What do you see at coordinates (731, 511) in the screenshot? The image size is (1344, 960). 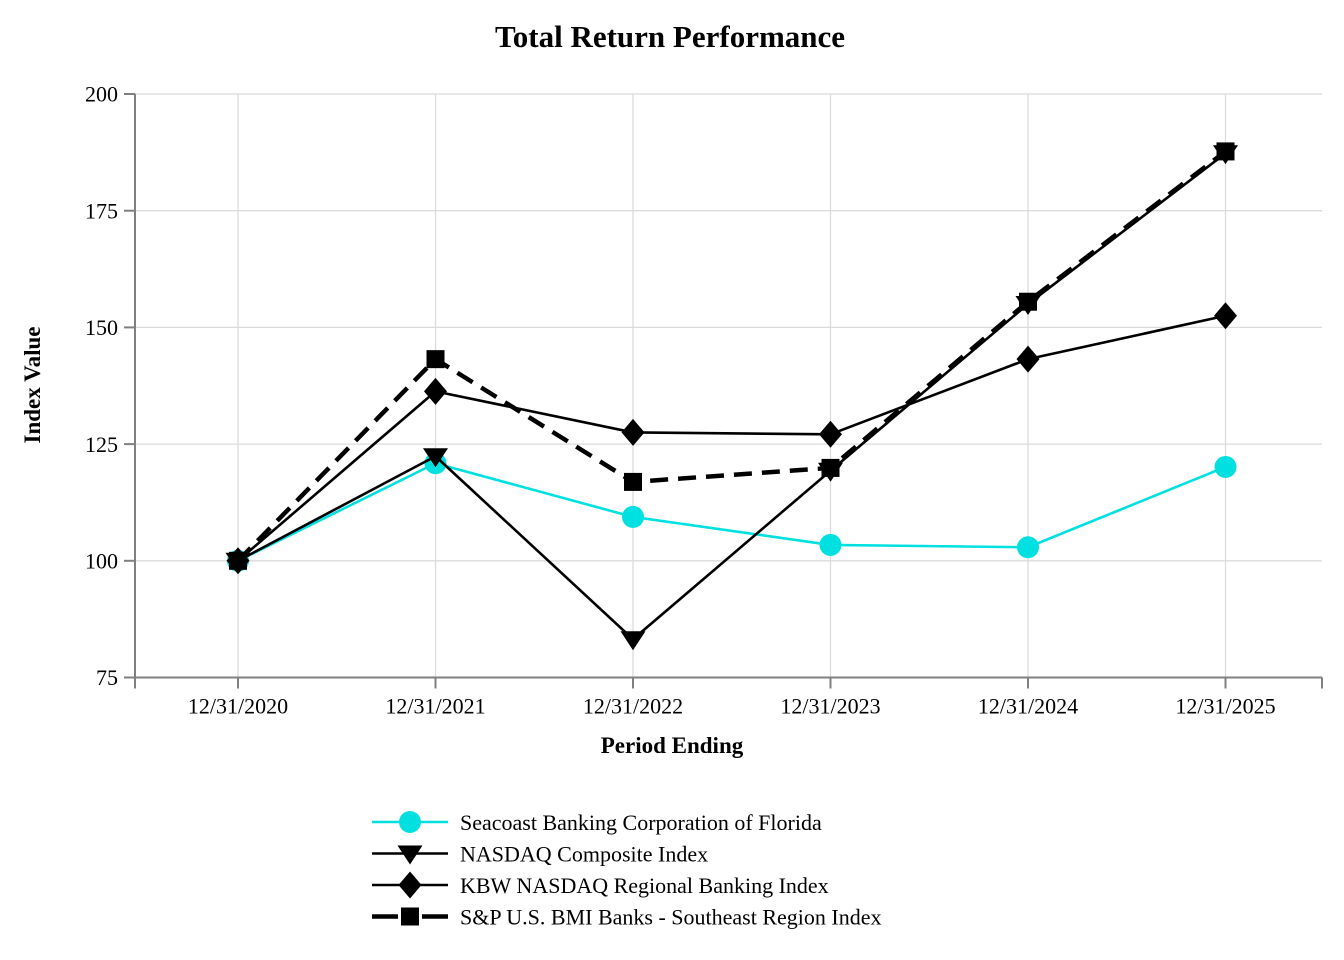 I see `series-line` at bounding box center [731, 511].